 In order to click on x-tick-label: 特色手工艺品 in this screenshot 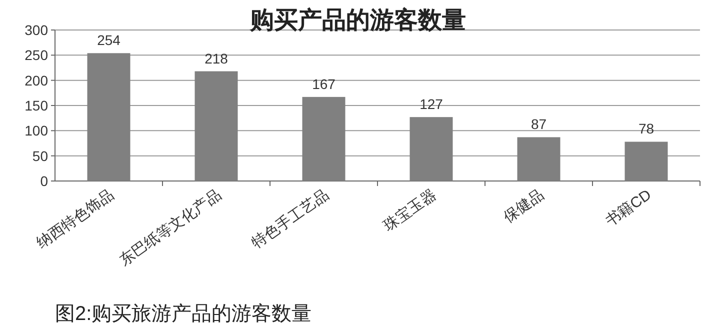, I will do `click(290, 219)`.